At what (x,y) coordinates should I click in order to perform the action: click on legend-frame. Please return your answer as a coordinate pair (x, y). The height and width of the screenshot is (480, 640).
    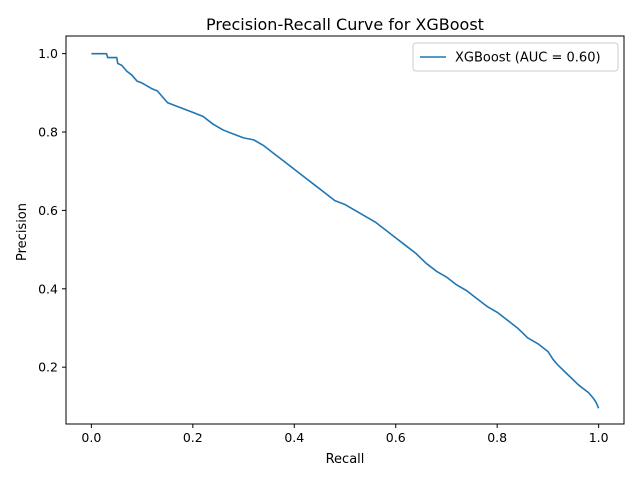
    Looking at the image, I should click on (515, 57).